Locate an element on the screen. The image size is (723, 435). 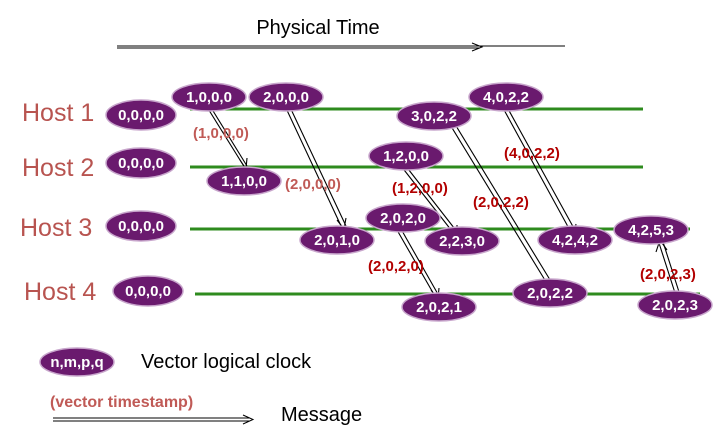
host-4-label: Host 4 is located at coordinates (60, 292).